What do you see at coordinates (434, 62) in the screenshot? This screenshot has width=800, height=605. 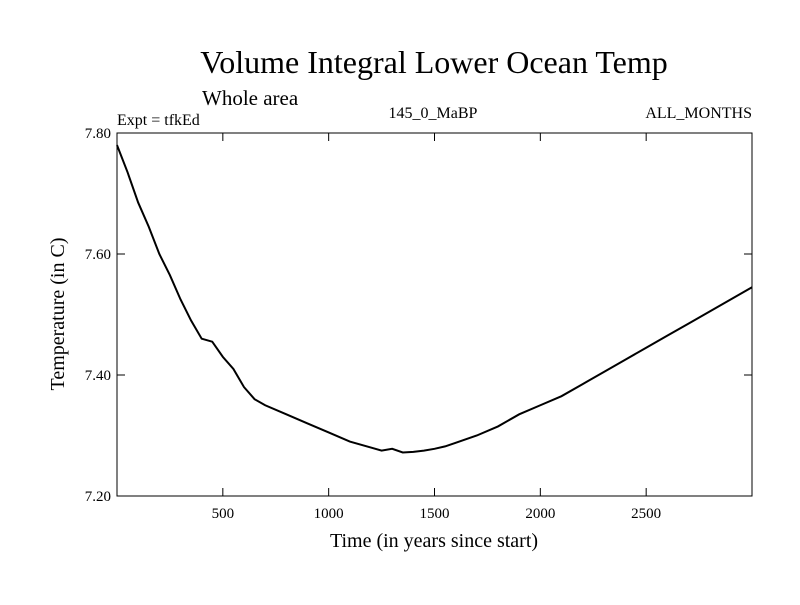 I see `chart-title: Volume Integral Lower Ocean Temp` at bounding box center [434, 62].